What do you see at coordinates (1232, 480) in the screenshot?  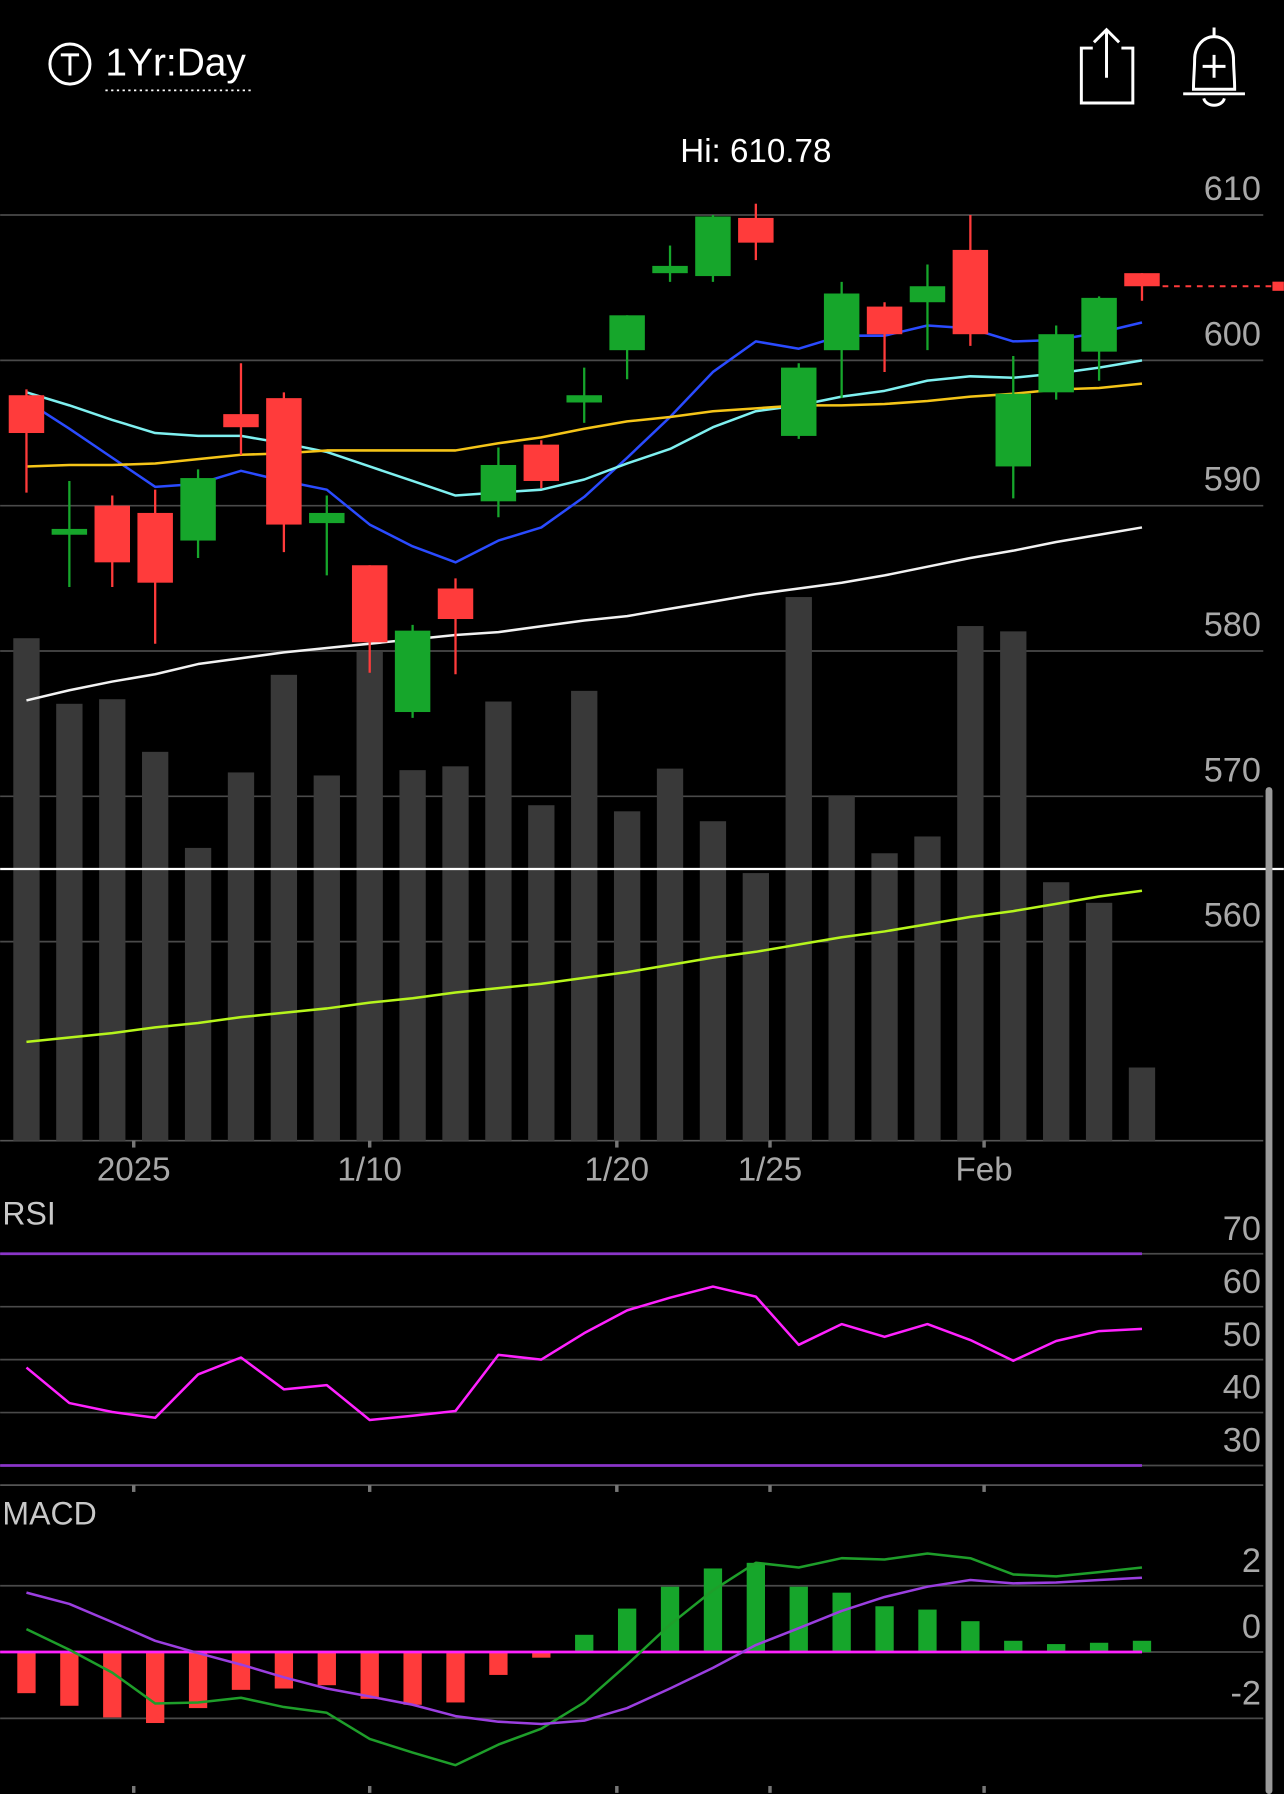 I see `y-tick-label: 590` at bounding box center [1232, 480].